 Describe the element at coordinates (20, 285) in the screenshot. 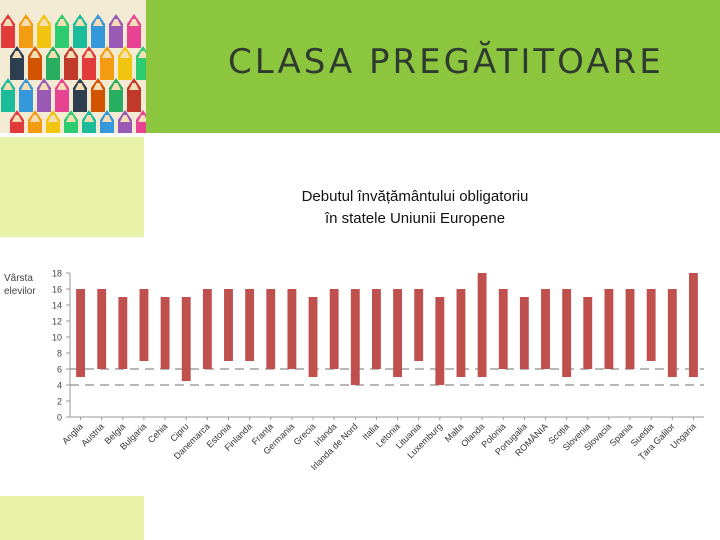

I see `y-axis-label: Vârsta elevilor` at that location.